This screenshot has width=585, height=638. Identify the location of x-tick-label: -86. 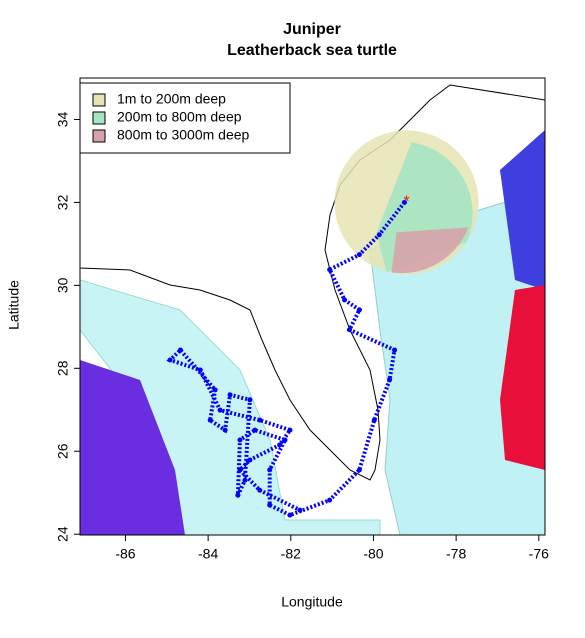
(125, 554).